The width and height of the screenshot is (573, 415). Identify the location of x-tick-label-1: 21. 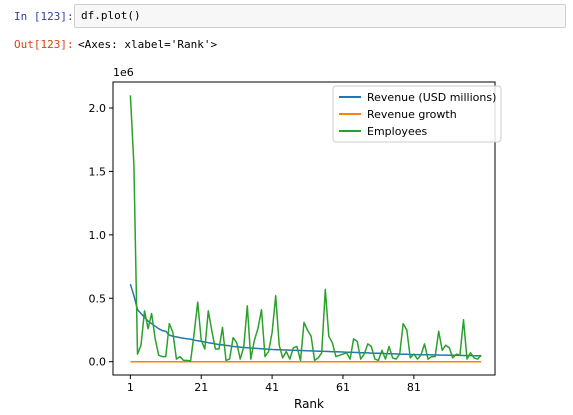
(201, 387).